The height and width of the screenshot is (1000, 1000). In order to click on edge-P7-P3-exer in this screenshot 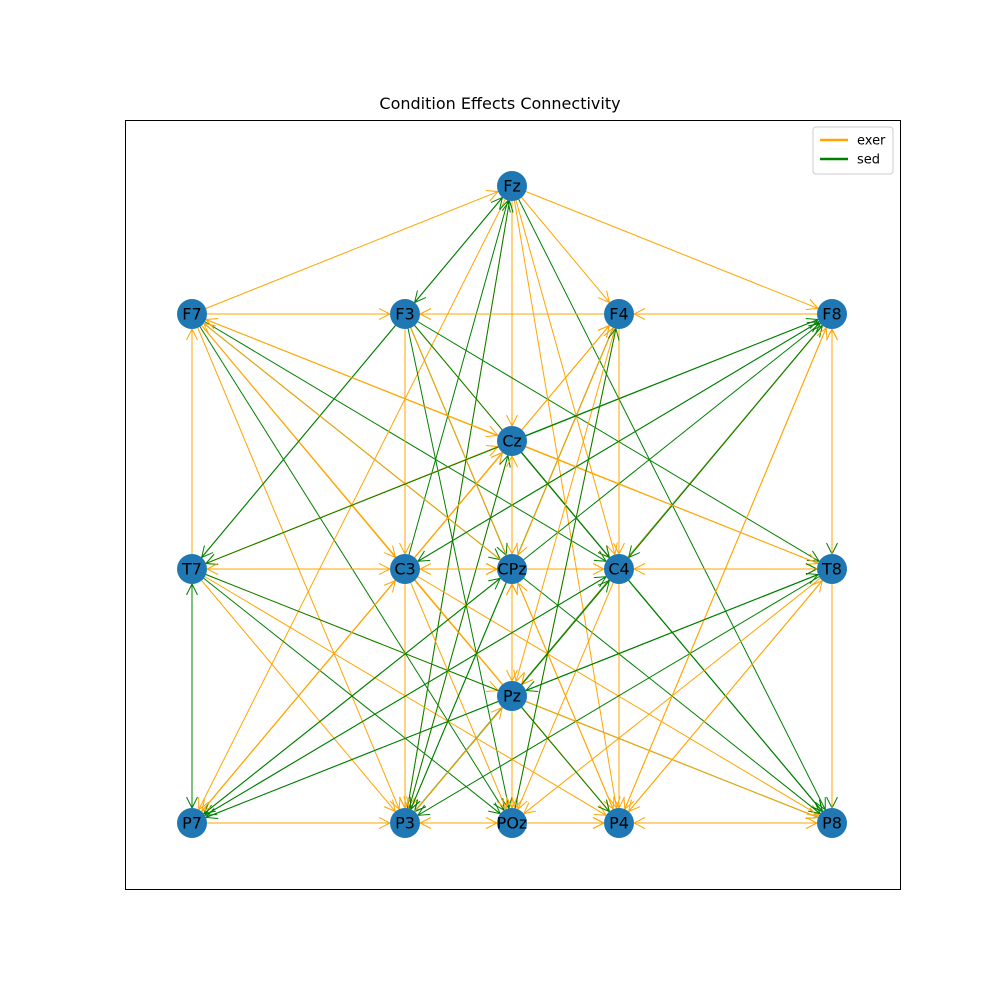, I will do `click(292, 823)`.